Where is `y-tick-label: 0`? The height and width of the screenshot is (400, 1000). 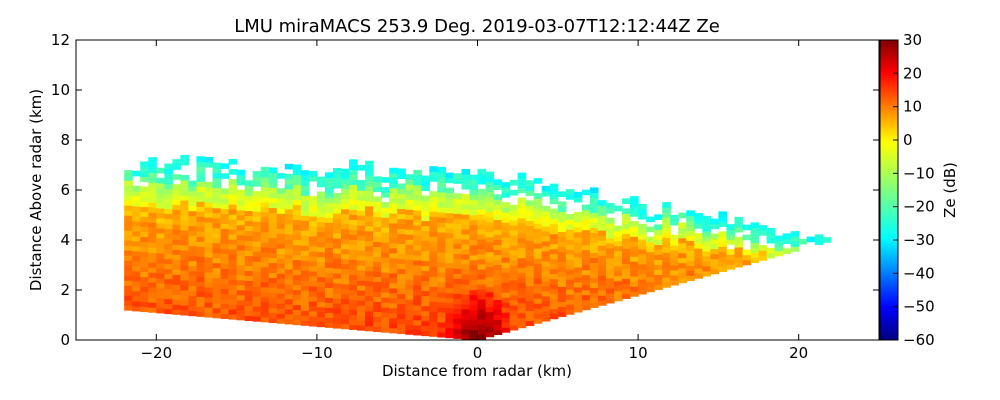
y-tick-label: 0 is located at coordinates (65, 340).